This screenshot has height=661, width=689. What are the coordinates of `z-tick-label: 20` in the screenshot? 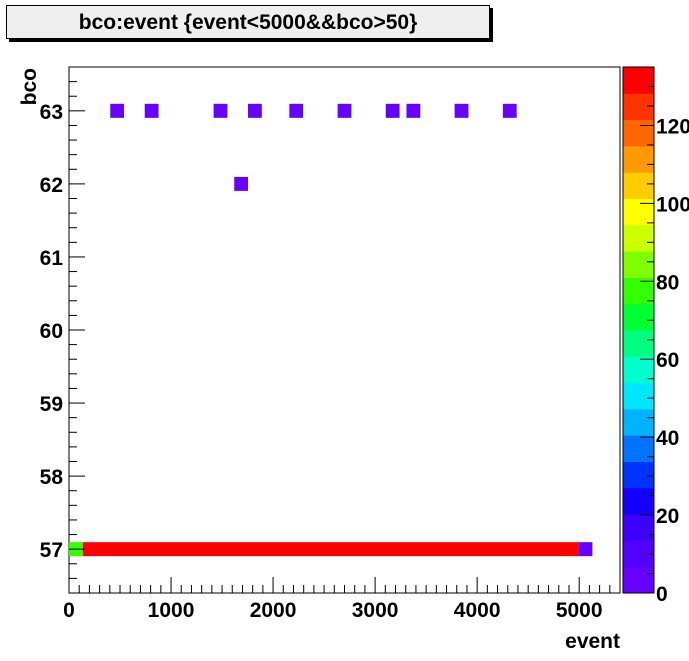 It's located at (667, 516).